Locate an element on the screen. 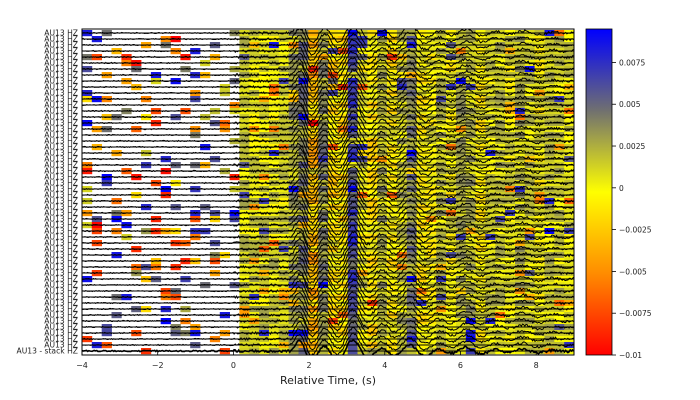  colorbar-tick-label: −0.0075 is located at coordinates (635, 313).